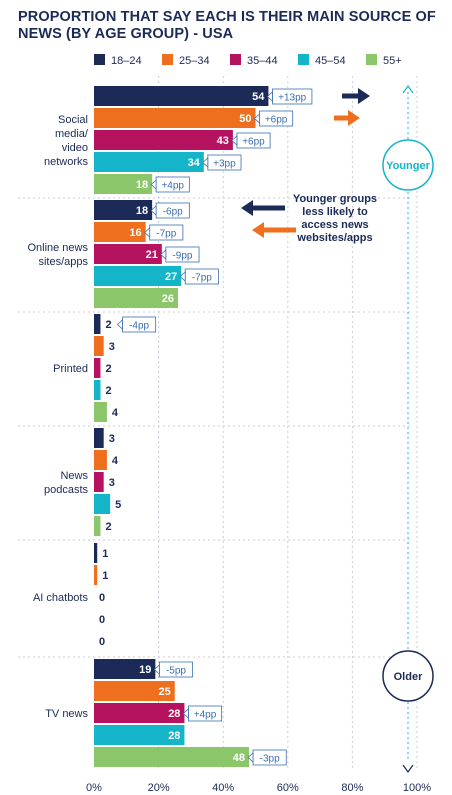 The width and height of the screenshot is (452, 795). I want to click on legend-item-18-24: 18–24, so click(118, 60).